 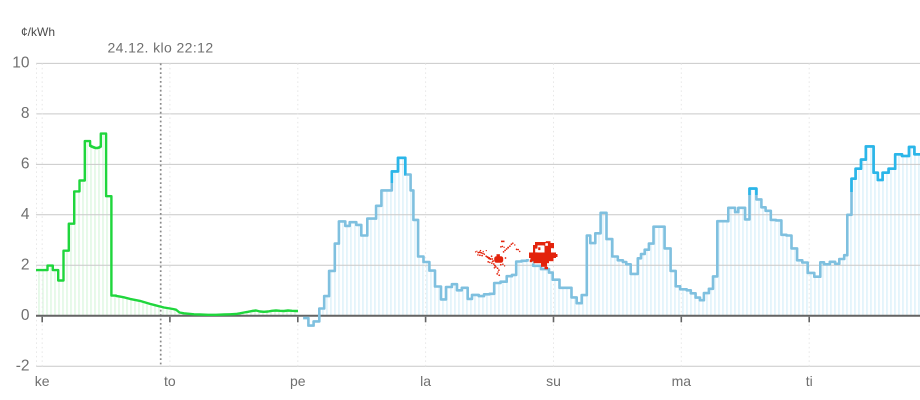 What do you see at coordinates (23, 366) in the screenshot?
I see `svg-text: -2` at bounding box center [23, 366].